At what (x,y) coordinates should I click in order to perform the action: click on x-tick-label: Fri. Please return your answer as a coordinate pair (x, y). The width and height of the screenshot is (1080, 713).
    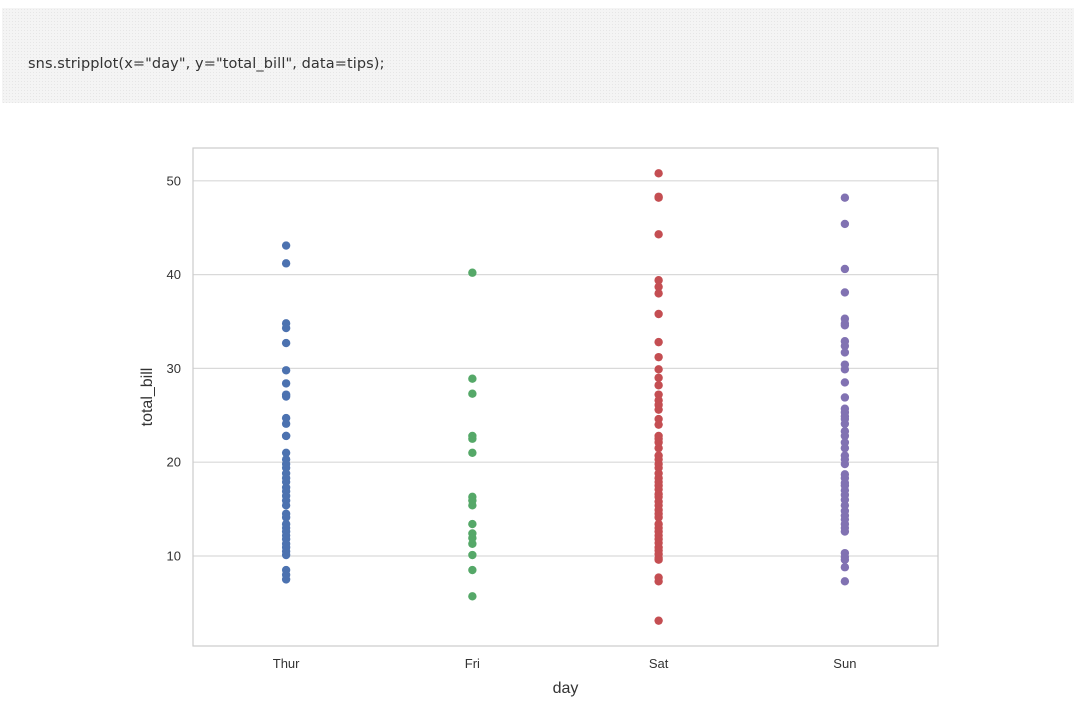
    Looking at the image, I should click on (472, 663).